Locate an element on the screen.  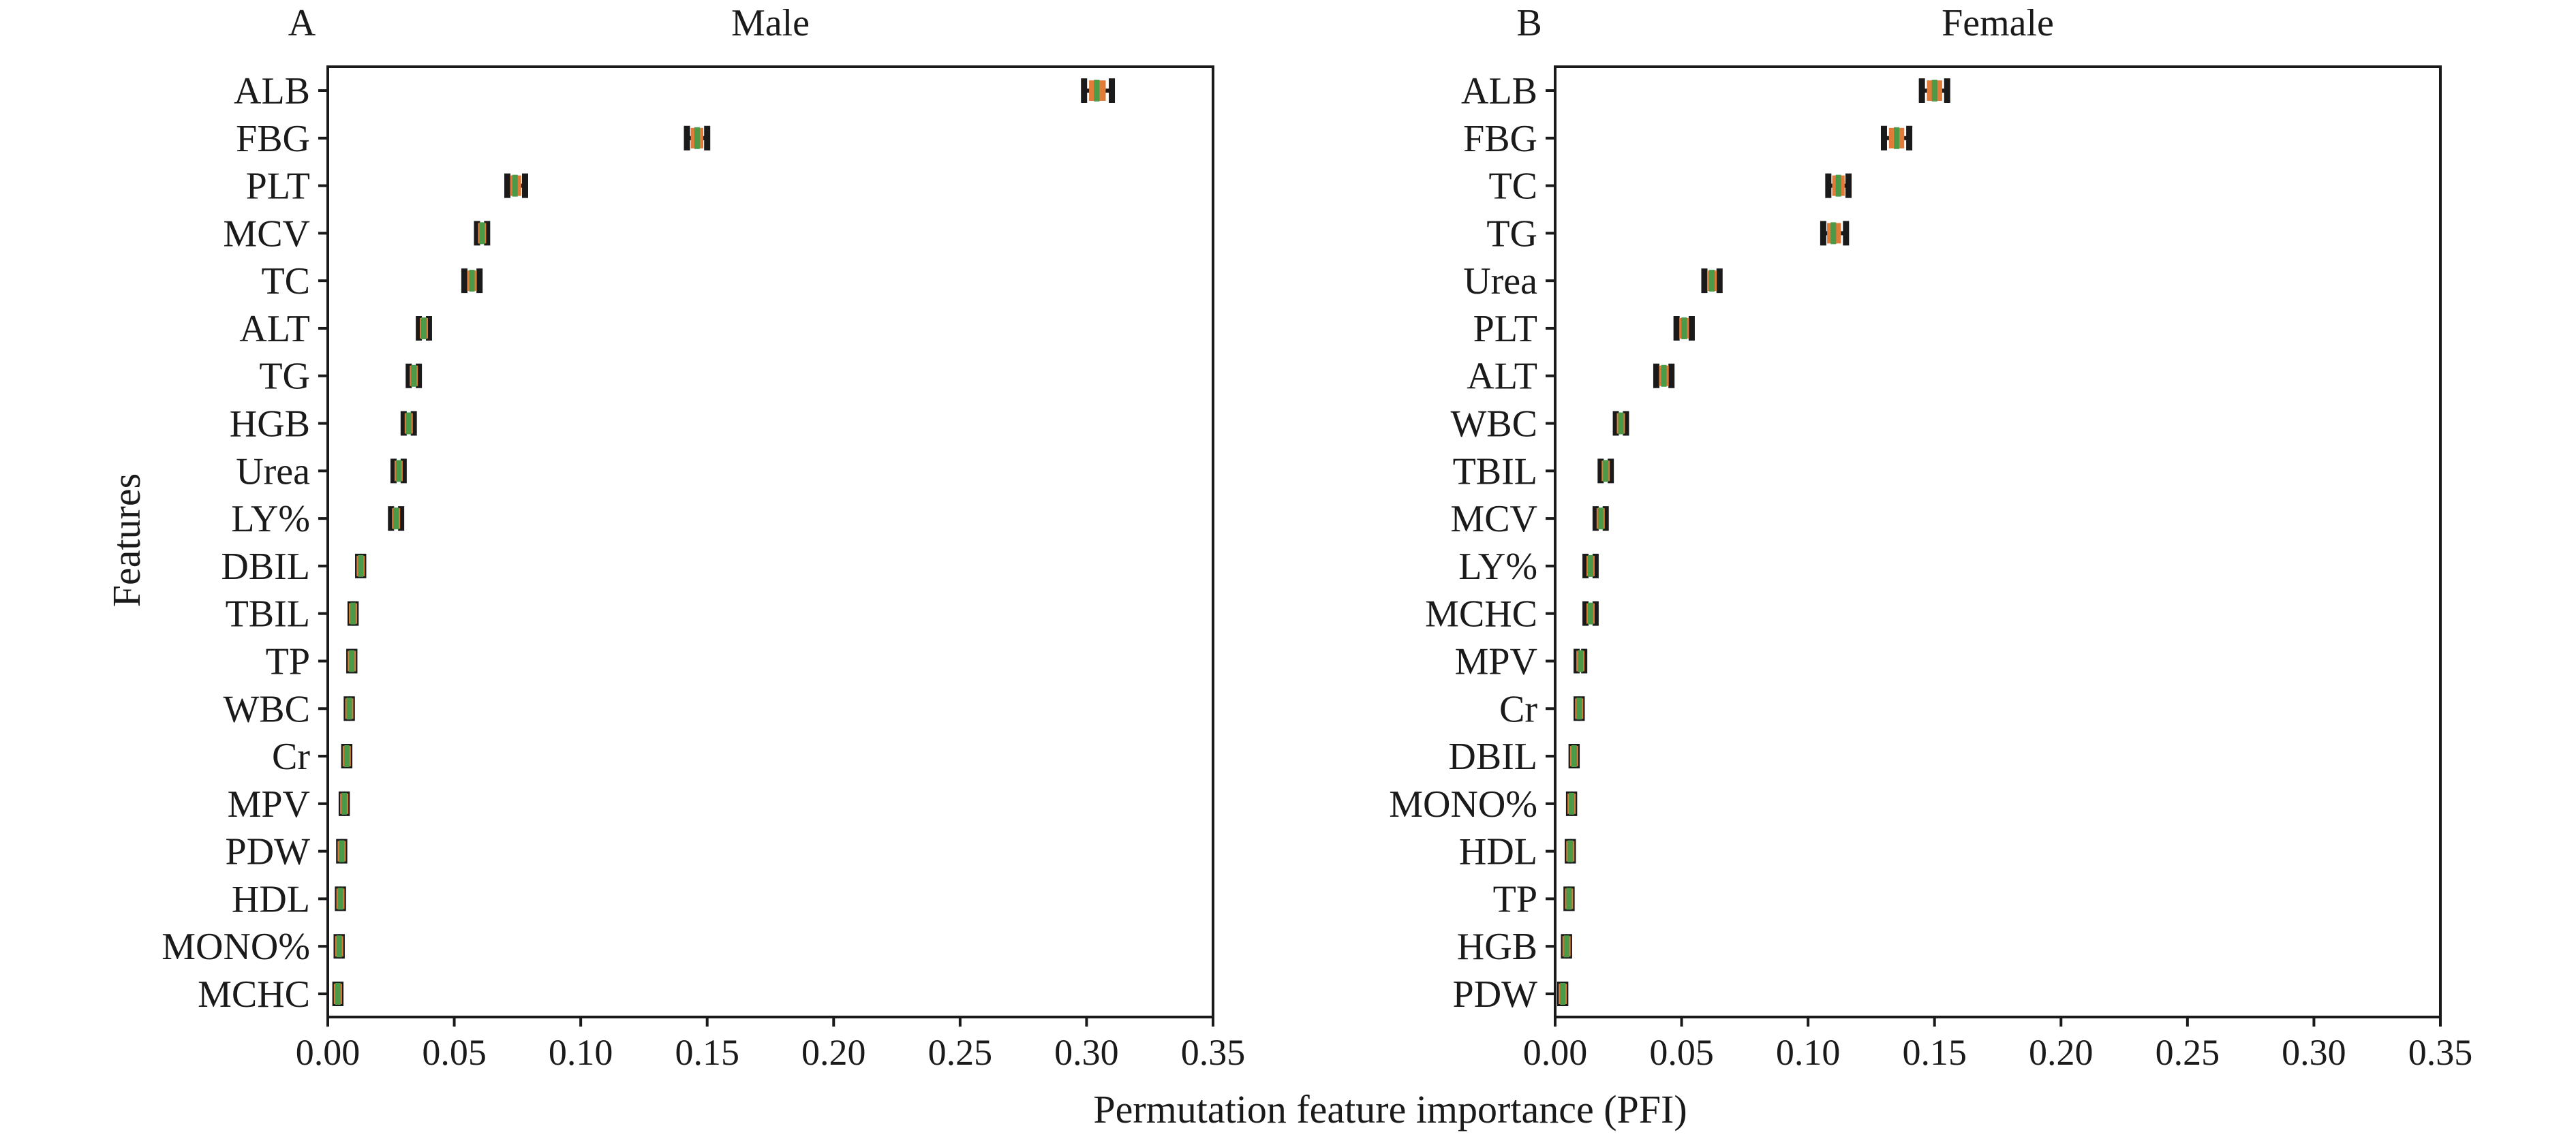
x-axis-label: Permutation feature importance (PFI) is located at coordinates (1390, 1109).